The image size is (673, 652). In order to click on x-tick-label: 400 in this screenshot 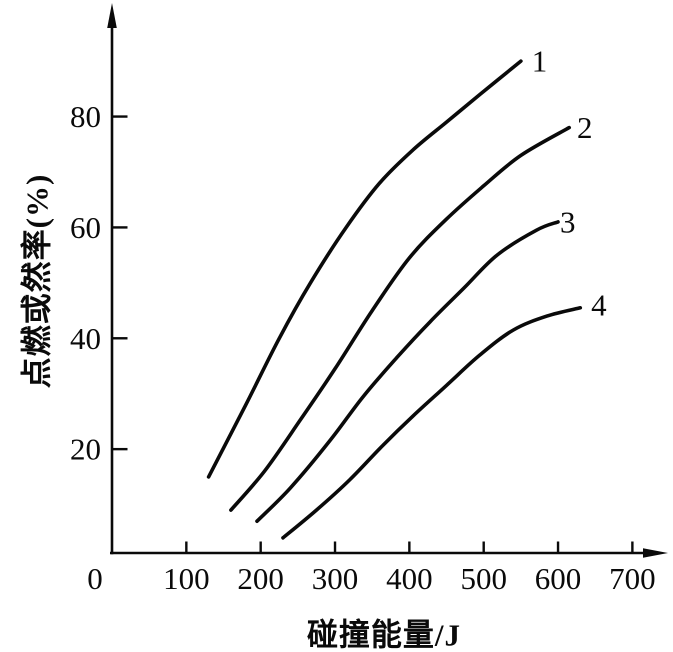, I will do `click(409, 578)`.